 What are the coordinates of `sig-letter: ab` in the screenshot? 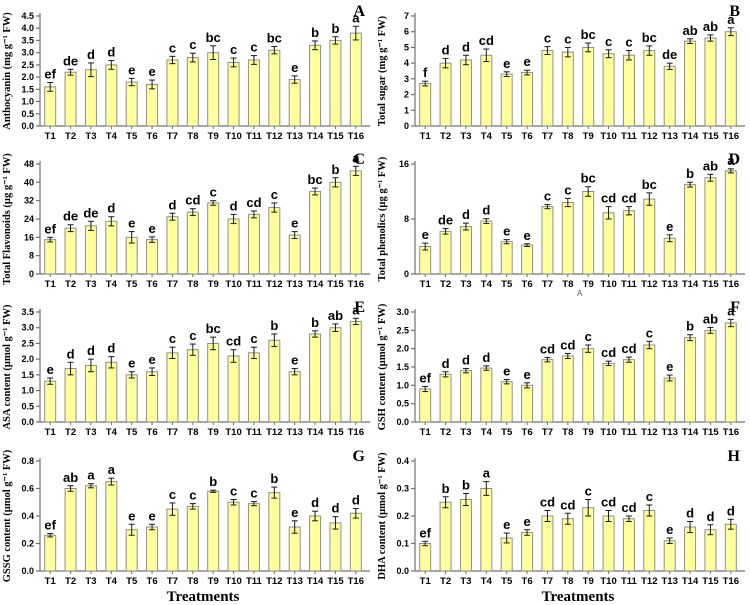 It's located at (335, 315).